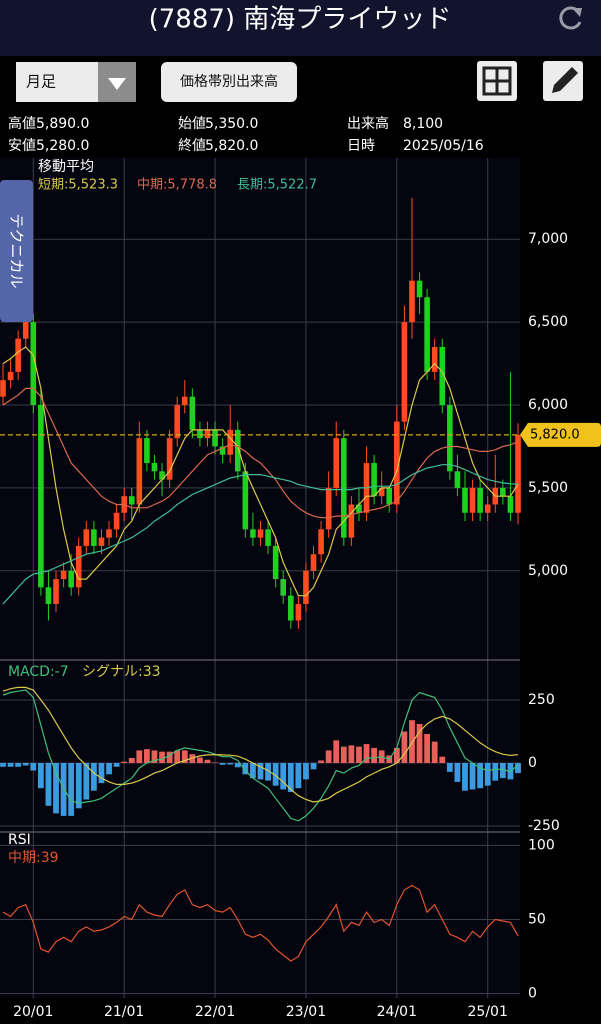 The image size is (601, 1024). What do you see at coordinates (117, 84) in the screenshot?
I see `dropdown-arrow` at bounding box center [117, 84].